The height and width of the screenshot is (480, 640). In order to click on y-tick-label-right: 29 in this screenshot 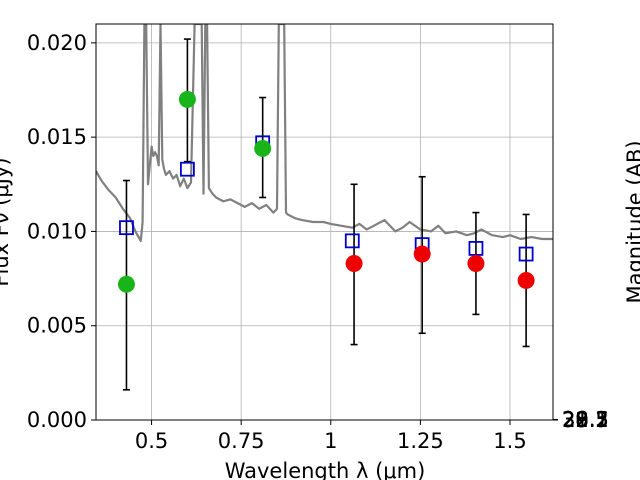, I will do `click(575, 420)`.